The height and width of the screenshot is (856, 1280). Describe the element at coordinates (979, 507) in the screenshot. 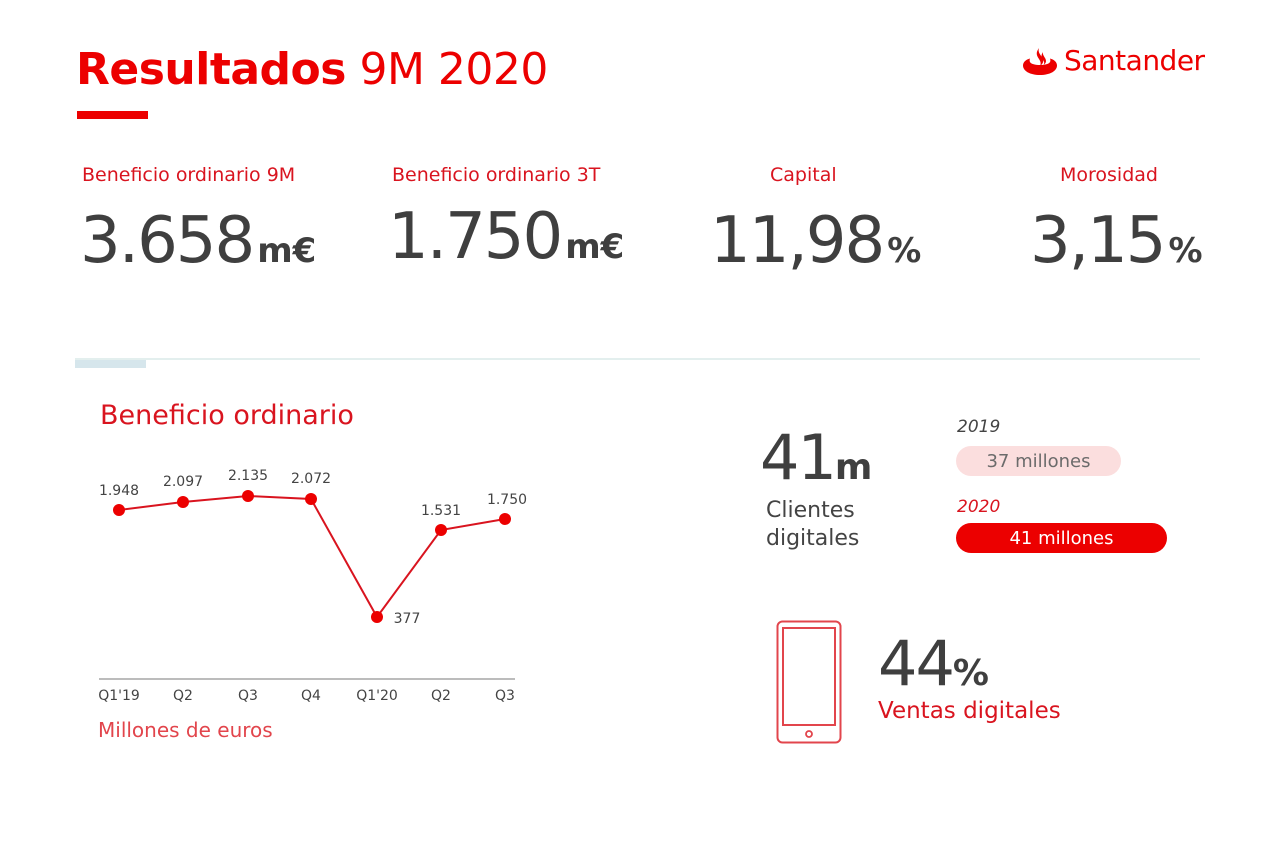

I see `year-2020-label: 2020` at that location.